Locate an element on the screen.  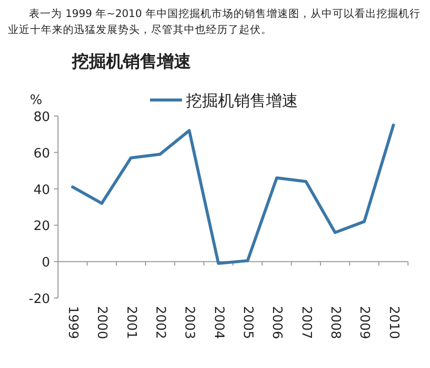
y-tick-label: -20 is located at coordinates (39, 299).